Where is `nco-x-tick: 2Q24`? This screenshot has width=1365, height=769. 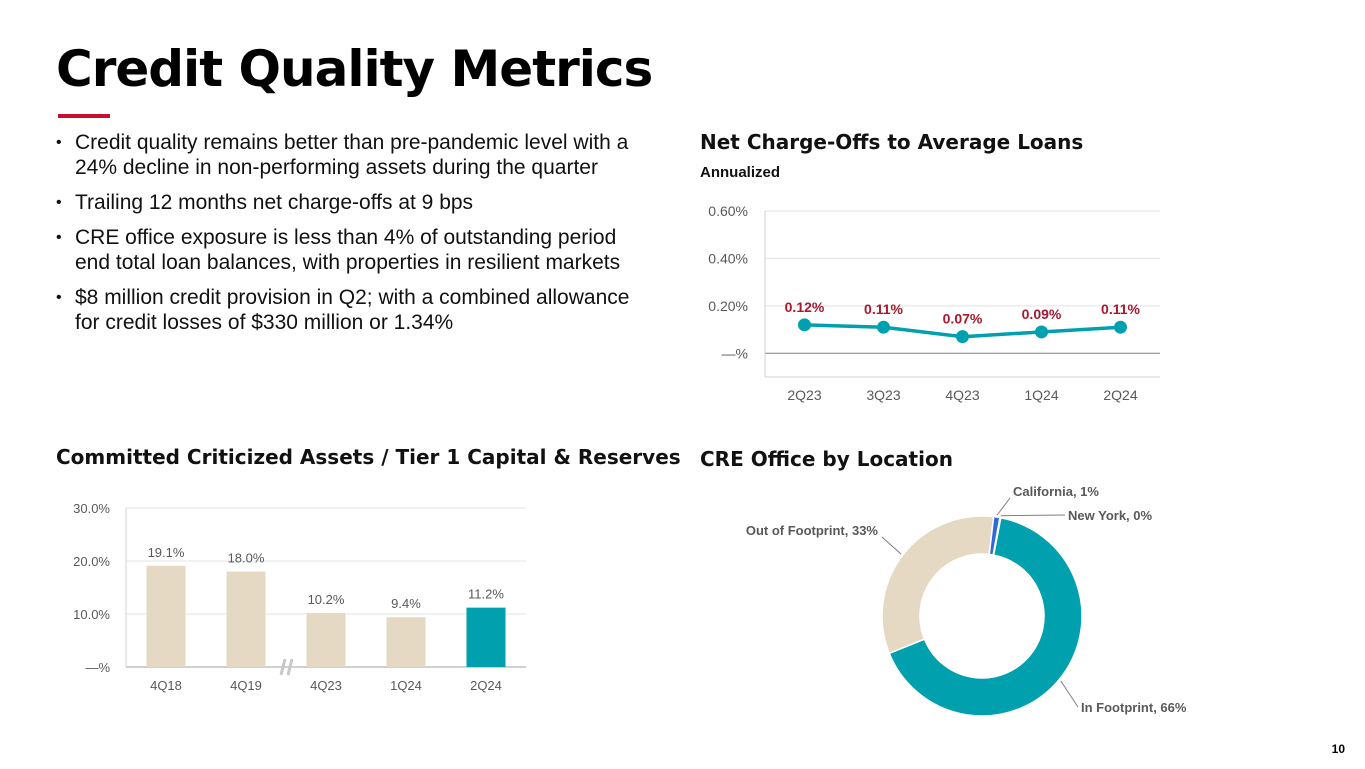 nco-x-tick: 2Q24 is located at coordinates (1120, 395).